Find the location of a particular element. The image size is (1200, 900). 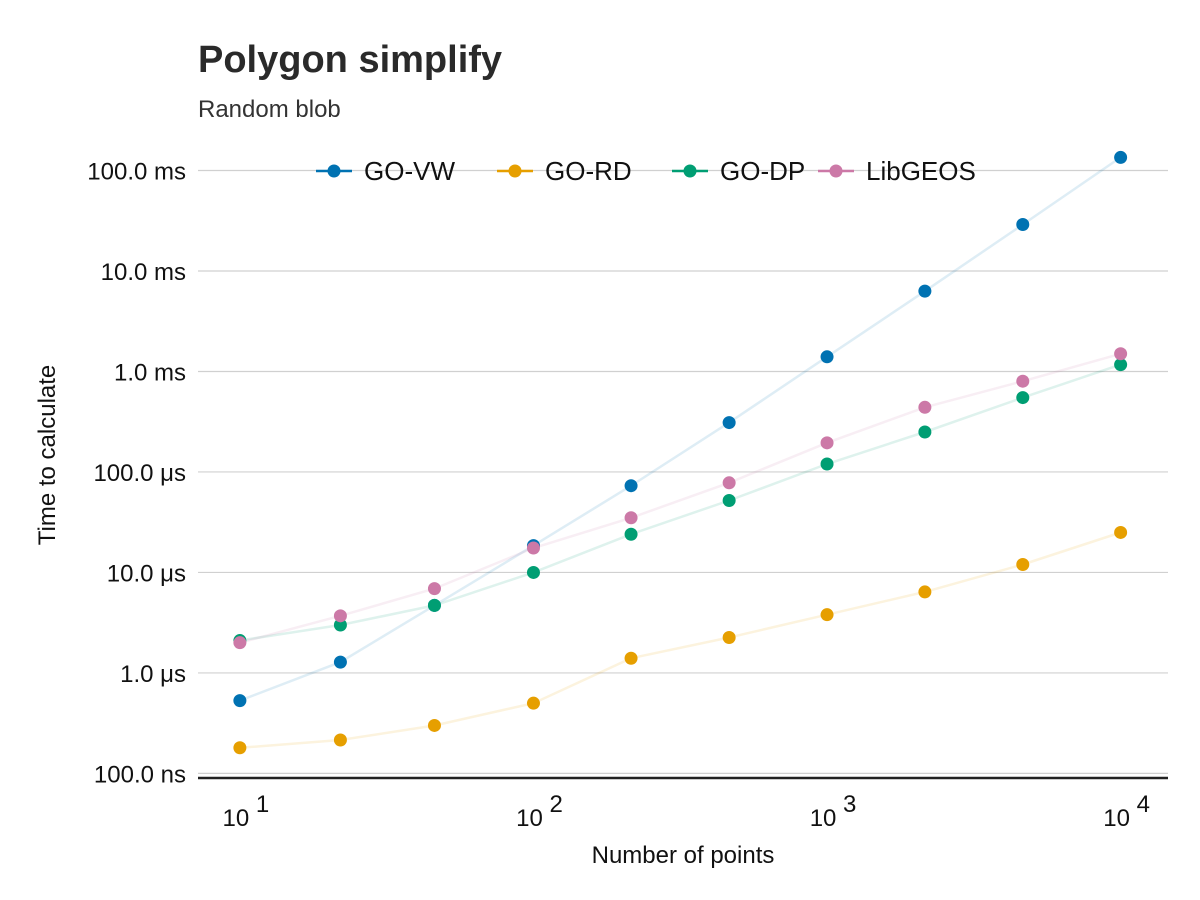

x-tick-exponent: 3 is located at coordinates (849, 804).